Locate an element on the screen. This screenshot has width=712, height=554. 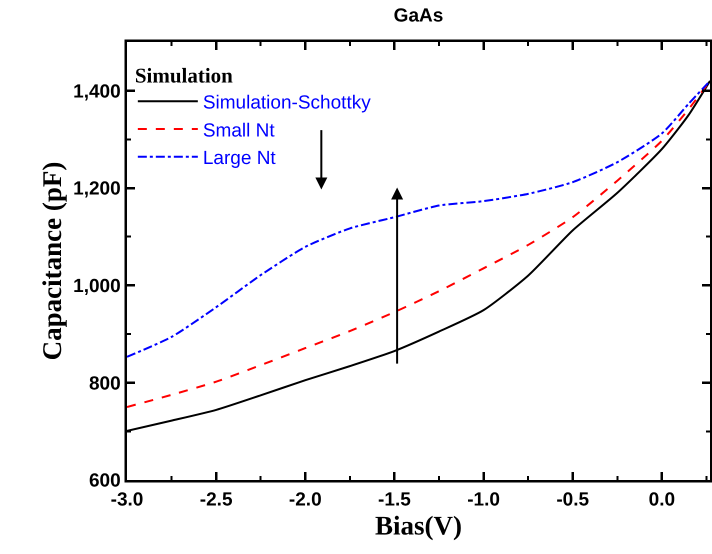
y-tick-label: 1,400 is located at coordinates (97, 91).